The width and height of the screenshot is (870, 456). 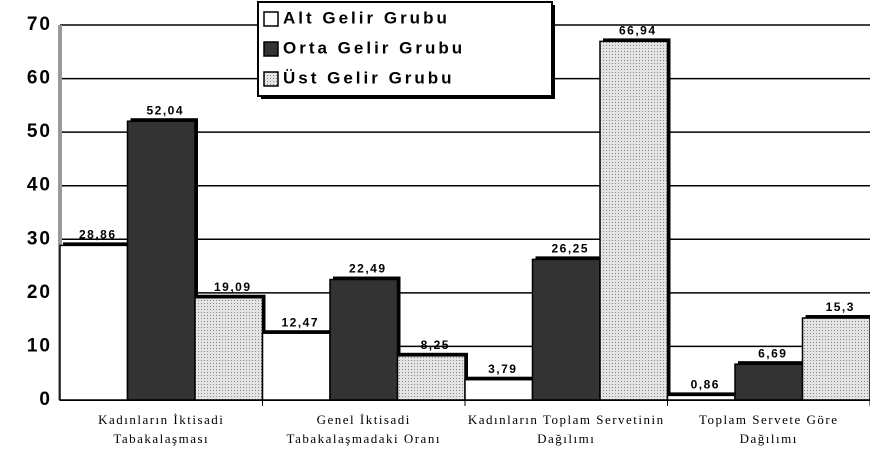 What do you see at coordinates (502, 369) in the screenshot?
I see `value-label: 3,79` at bounding box center [502, 369].